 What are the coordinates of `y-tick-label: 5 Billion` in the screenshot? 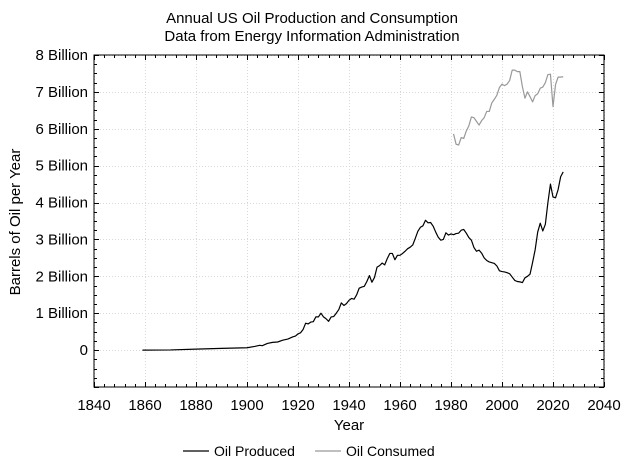 It's located at (61, 166).